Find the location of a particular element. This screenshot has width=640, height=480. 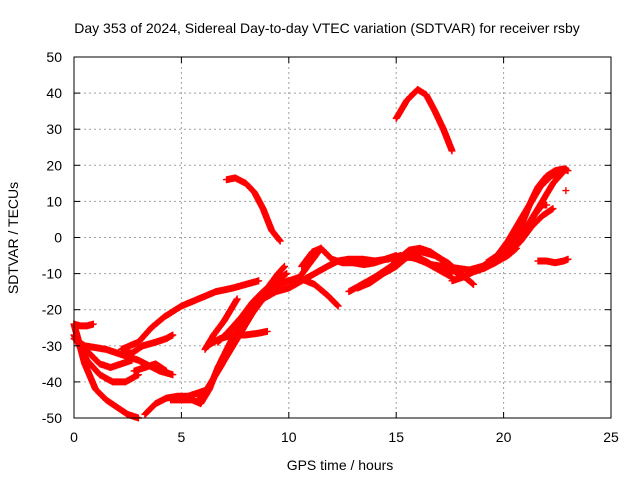

y-tick-label: 30 is located at coordinates (54, 129).